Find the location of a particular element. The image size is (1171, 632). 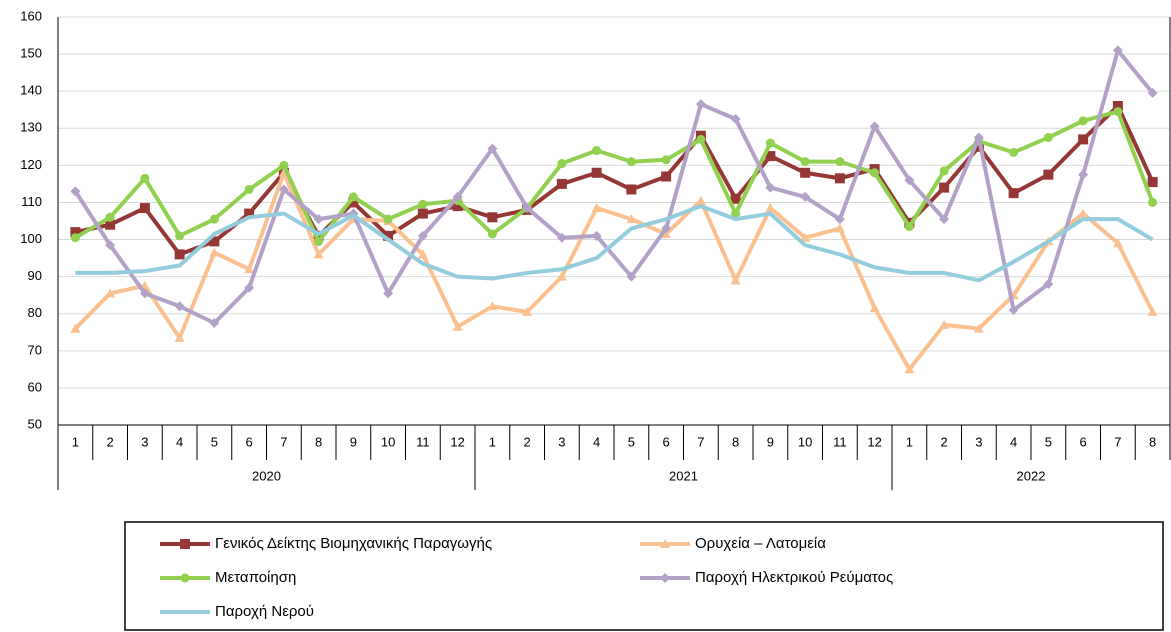

y-tick-label: 80 is located at coordinates (35, 312).